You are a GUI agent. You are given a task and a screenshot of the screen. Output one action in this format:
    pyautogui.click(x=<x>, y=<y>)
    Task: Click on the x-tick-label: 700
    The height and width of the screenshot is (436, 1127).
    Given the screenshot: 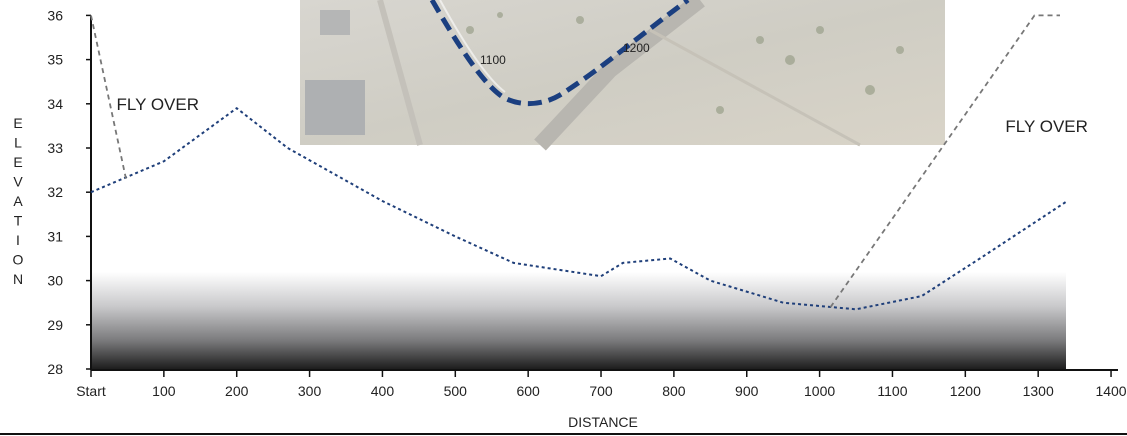 What is the action you would take?
    pyautogui.click(x=601, y=391)
    